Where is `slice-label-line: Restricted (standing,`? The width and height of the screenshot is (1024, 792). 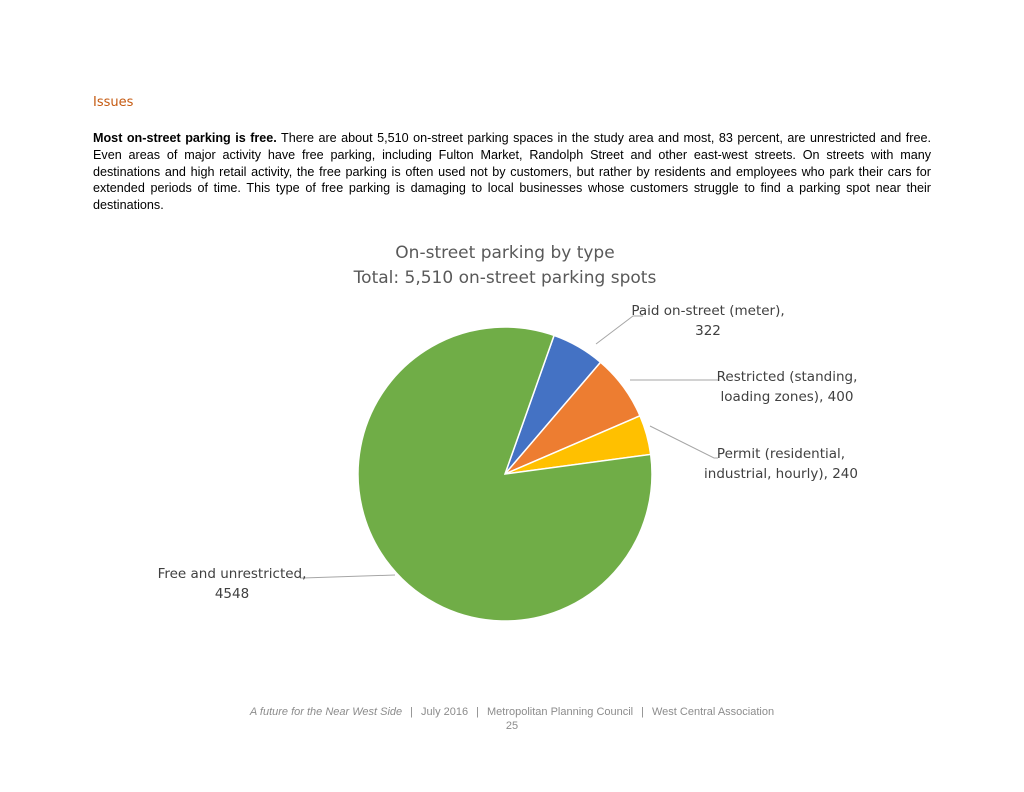 slice-label-line: Restricted (standing, is located at coordinates (787, 377).